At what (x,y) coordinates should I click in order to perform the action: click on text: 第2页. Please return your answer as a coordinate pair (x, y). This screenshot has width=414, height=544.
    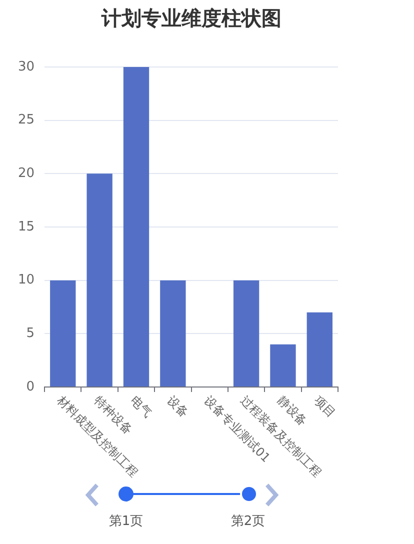
    Looking at the image, I should click on (248, 521).